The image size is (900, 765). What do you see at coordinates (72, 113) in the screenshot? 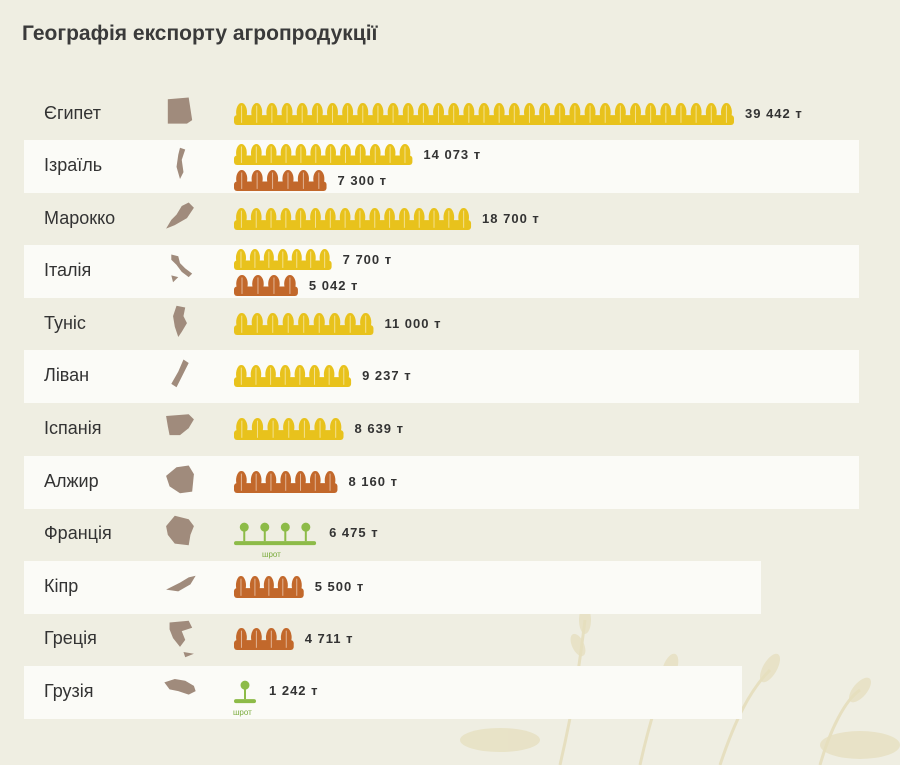
I see `country-name: Єгипет` at bounding box center [72, 113].